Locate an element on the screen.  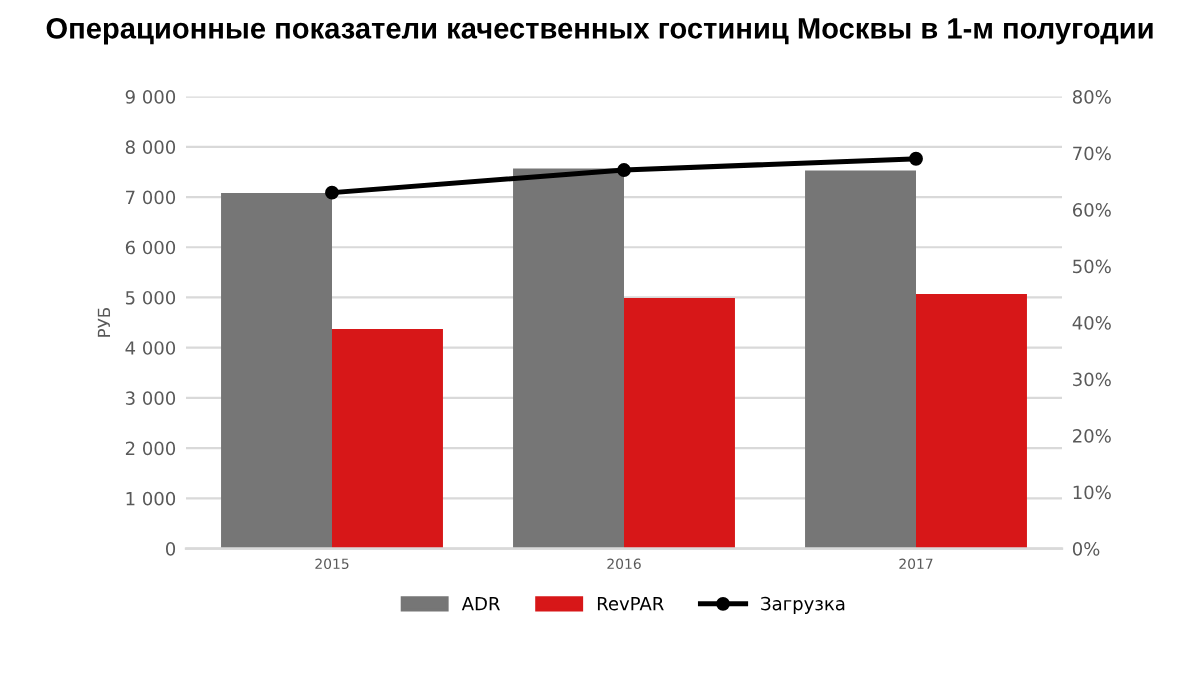
y2-tick-label: 40% is located at coordinates (1091, 323).